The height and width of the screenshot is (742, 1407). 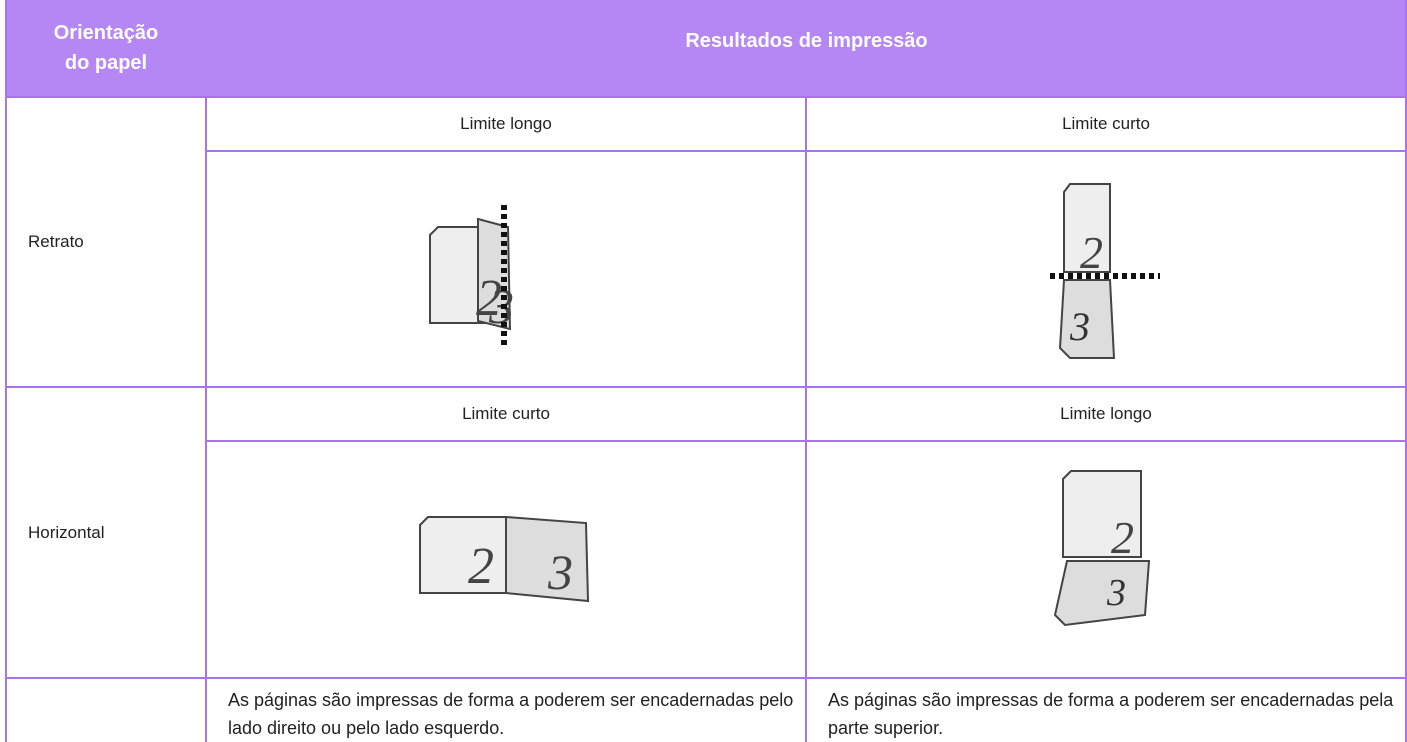 What do you see at coordinates (66, 532) in the screenshot?
I see `row-label: Horizontal` at bounding box center [66, 532].